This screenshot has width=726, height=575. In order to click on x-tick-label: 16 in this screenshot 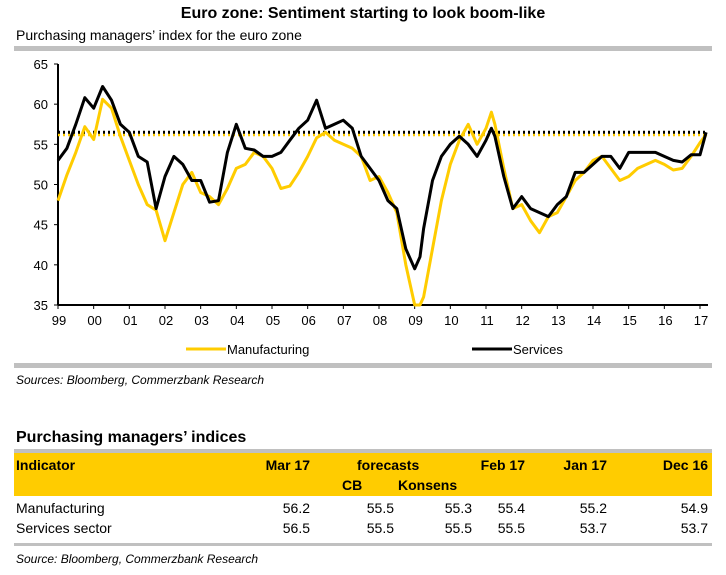, I will do `click(665, 320)`.